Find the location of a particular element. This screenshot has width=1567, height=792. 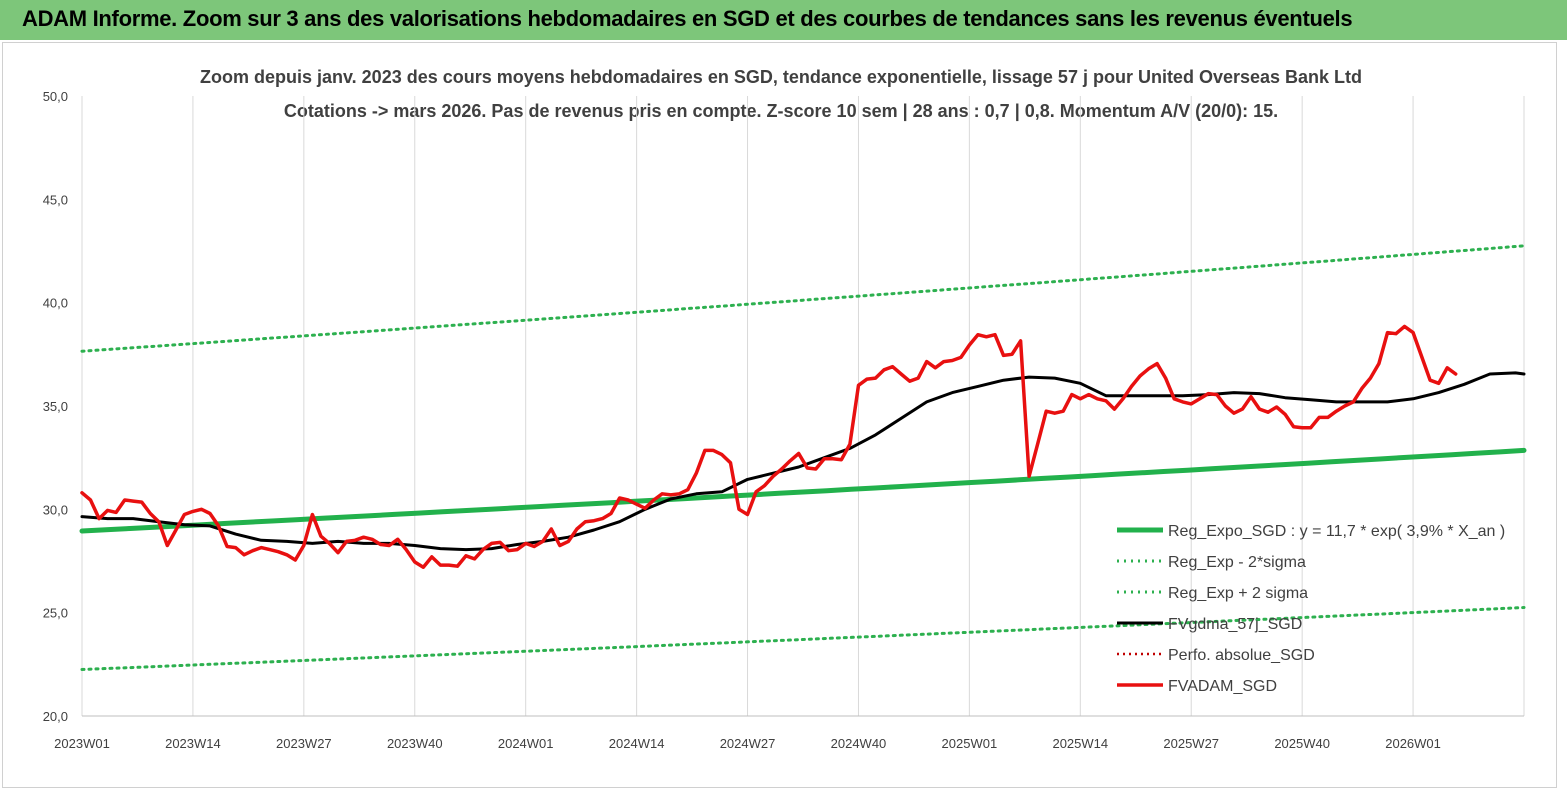

legend-label: Reg_Exp - 2*sigma is located at coordinates (1237, 562).